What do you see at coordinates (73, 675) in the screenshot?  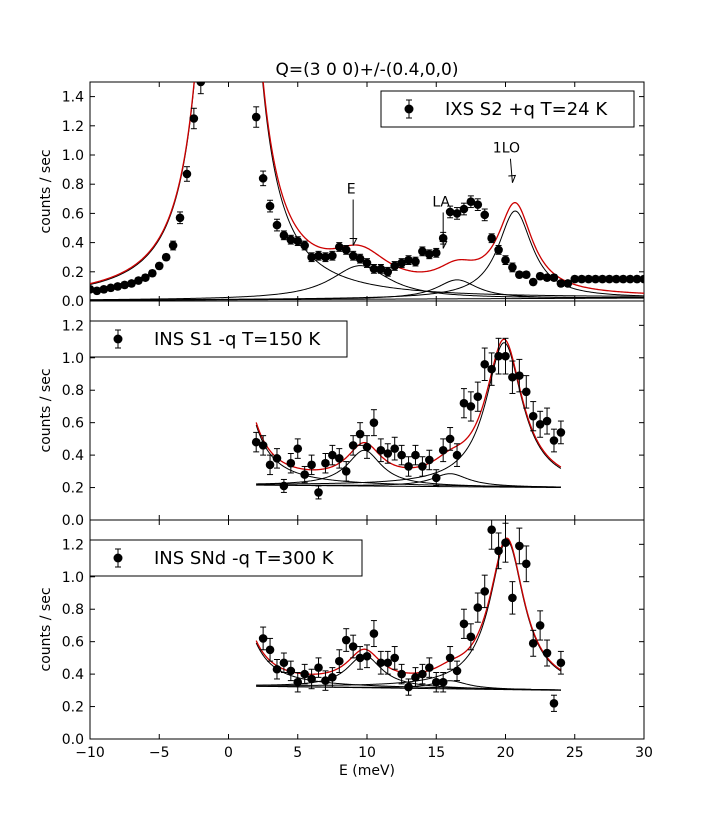 I see `y-tick-label: 0.4` at bounding box center [73, 675].